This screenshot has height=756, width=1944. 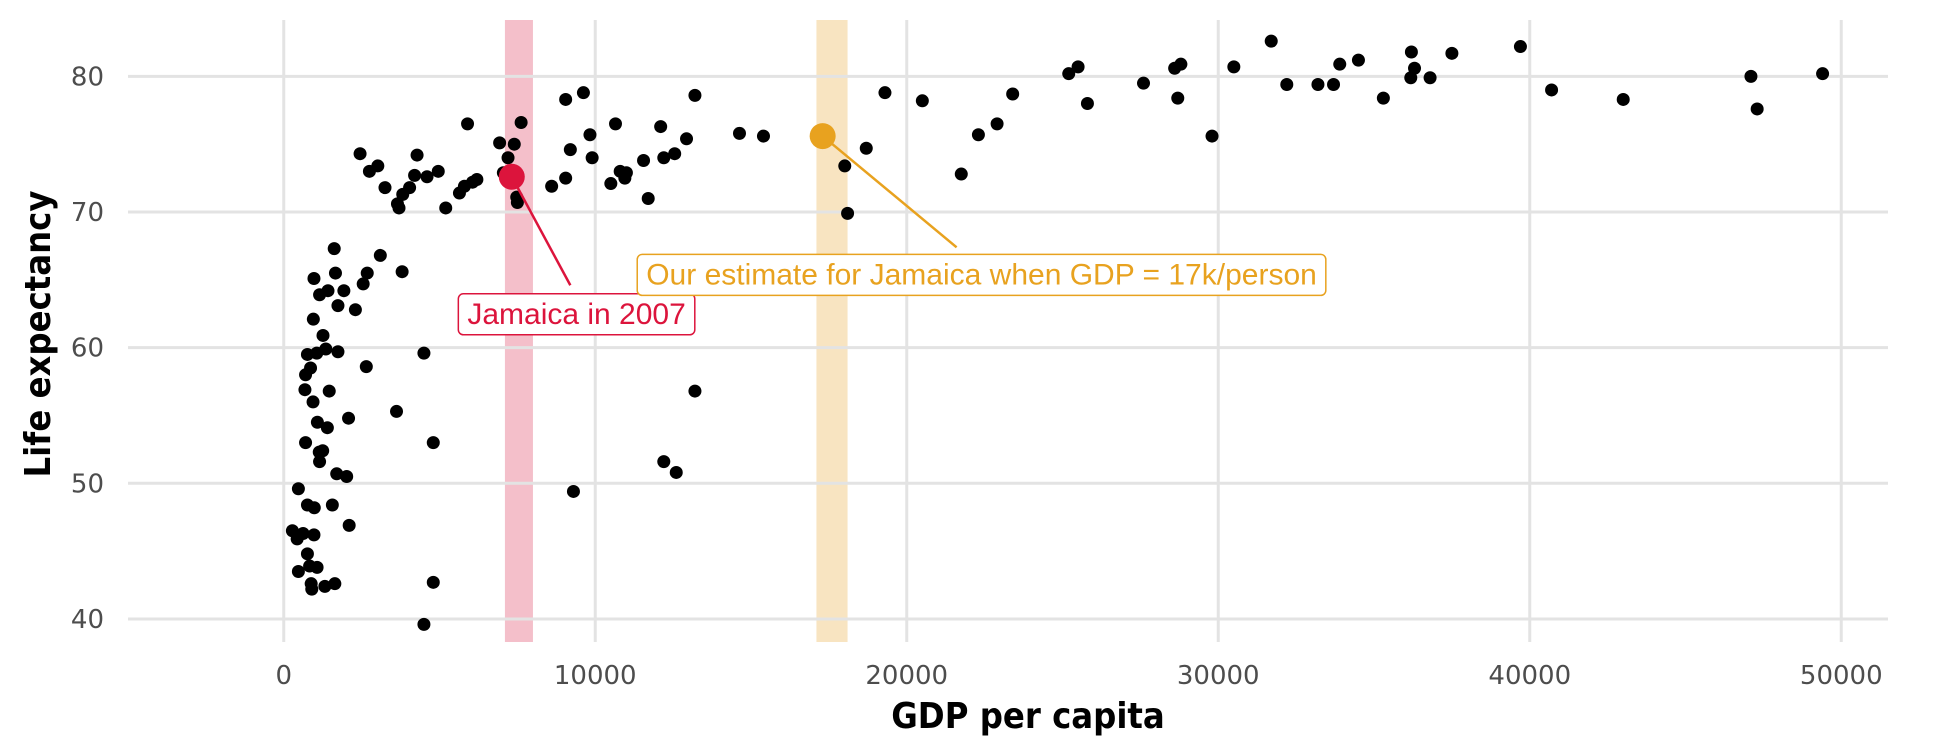 I want to click on jamaica-2007-label-box, so click(x=576, y=314).